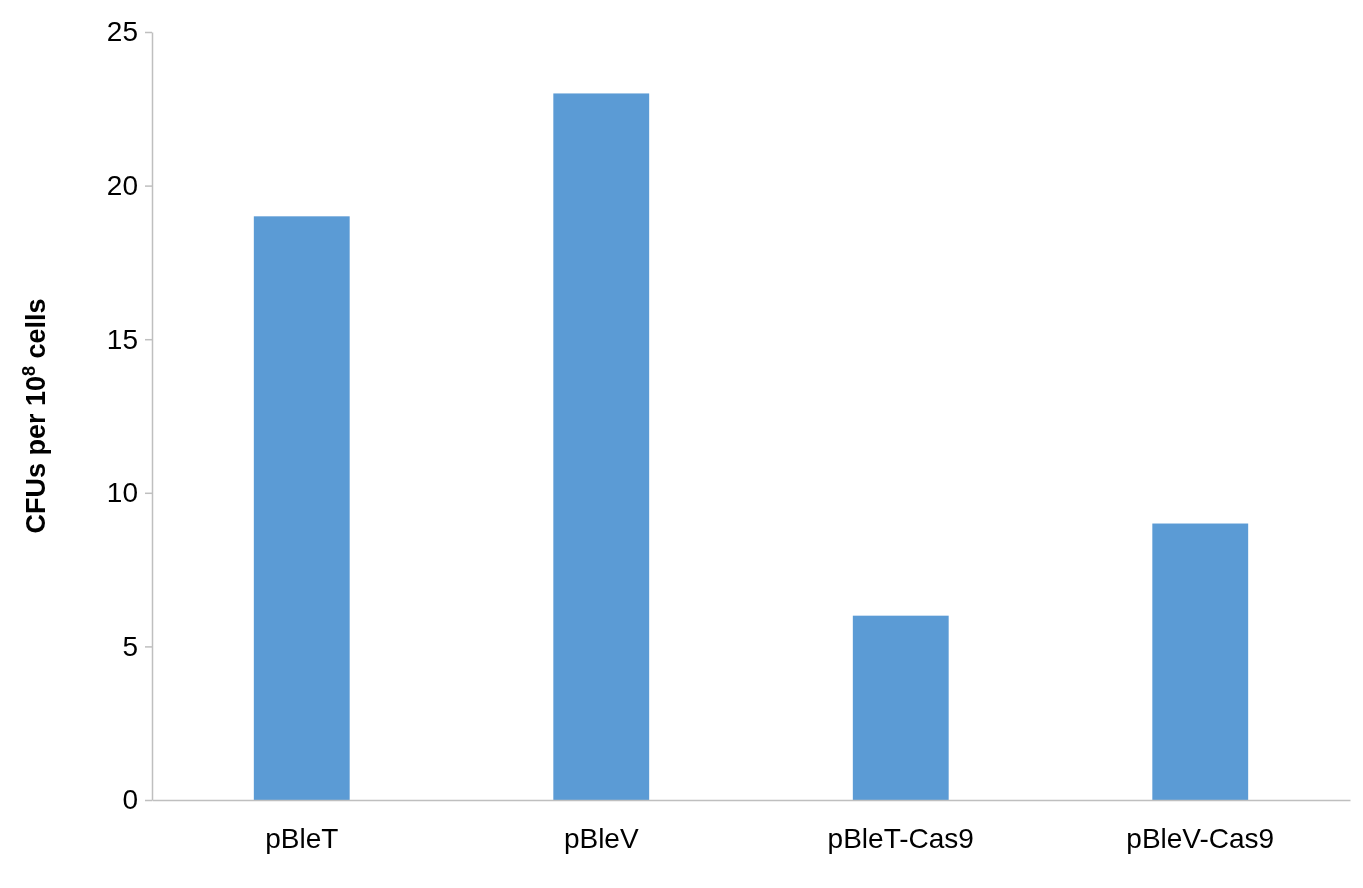  What do you see at coordinates (122, 186) in the screenshot?
I see `y-tick-label: 20` at bounding box center [122, 186].